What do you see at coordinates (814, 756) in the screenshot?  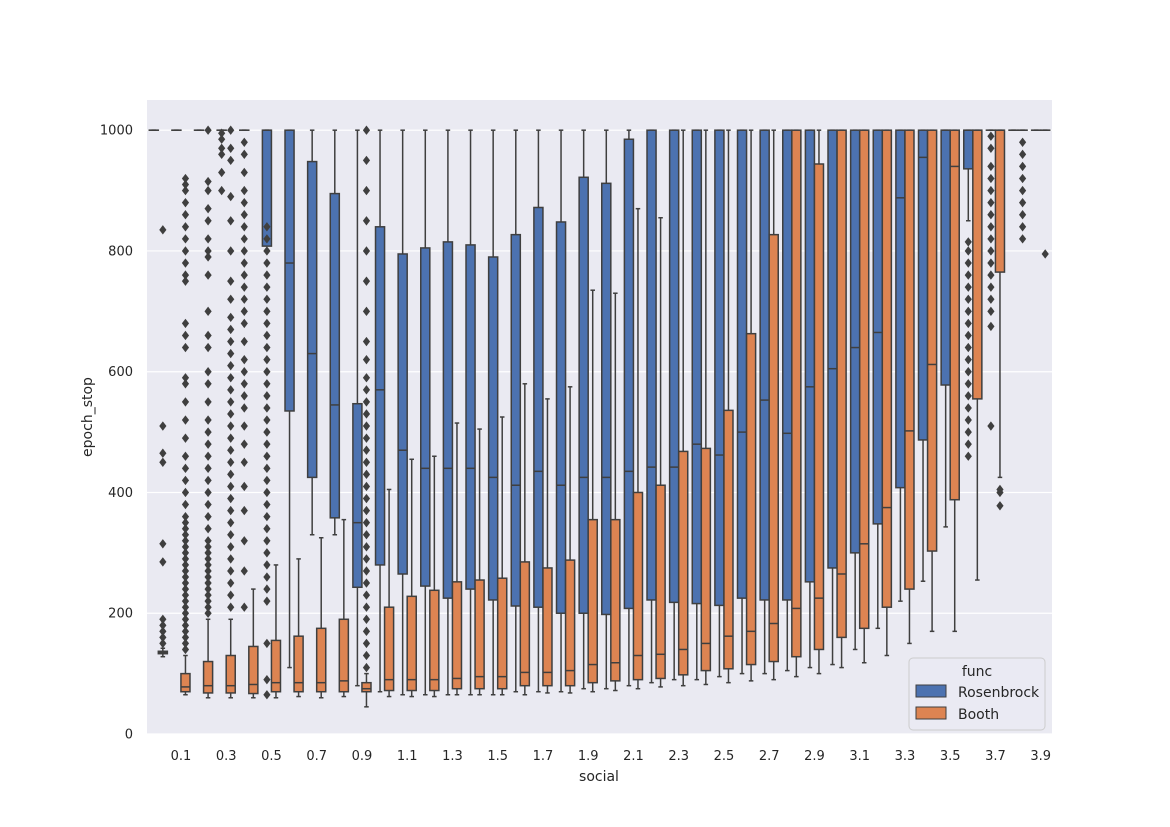 I see `x-tick-label: 2.9` at bounding box center [814, 756].